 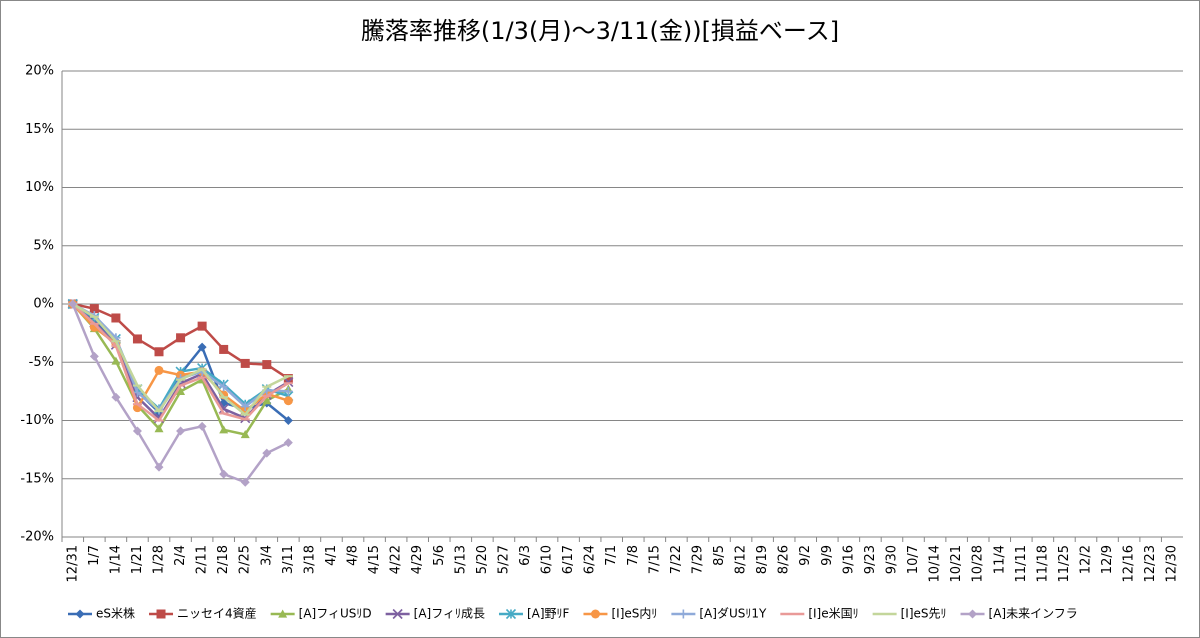 I want to click on y-tick-label: 15%, so click(x=39, y=129).